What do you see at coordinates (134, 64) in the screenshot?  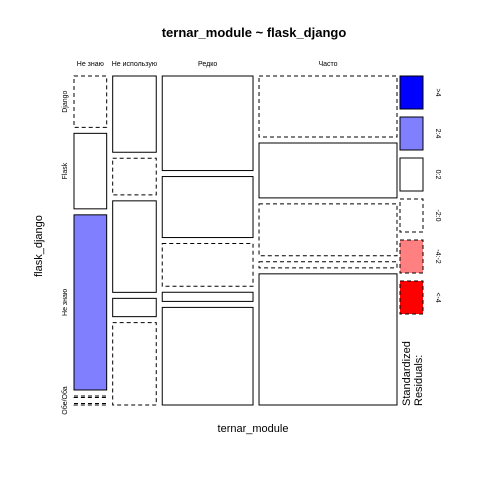 I see `x-tick-label-c1: Не использую` at bounding box center [134, 64].